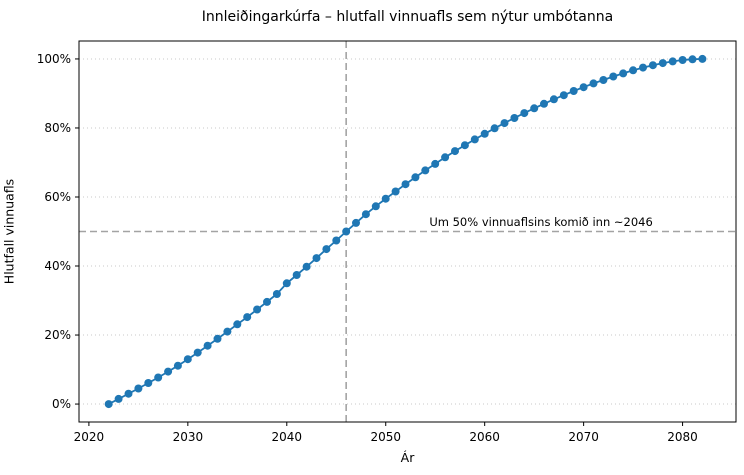 The image size is (744, 475). I want to click on annotation-50pct-2046: Um 50% vinnuaflsins komið inn ~2046, so click(540, 222).